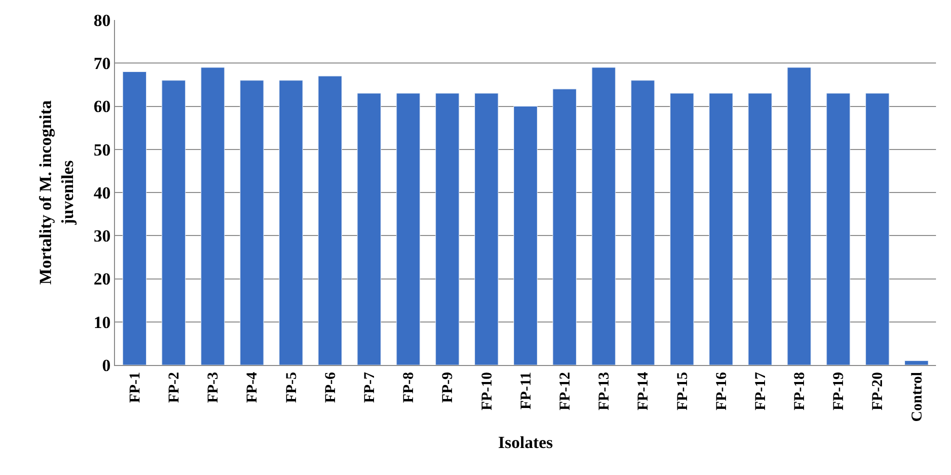  What do you see at coordinates (102, 236) in the screenshot?
I see `y-tick-label: 30` at bounding box center [102, 236].